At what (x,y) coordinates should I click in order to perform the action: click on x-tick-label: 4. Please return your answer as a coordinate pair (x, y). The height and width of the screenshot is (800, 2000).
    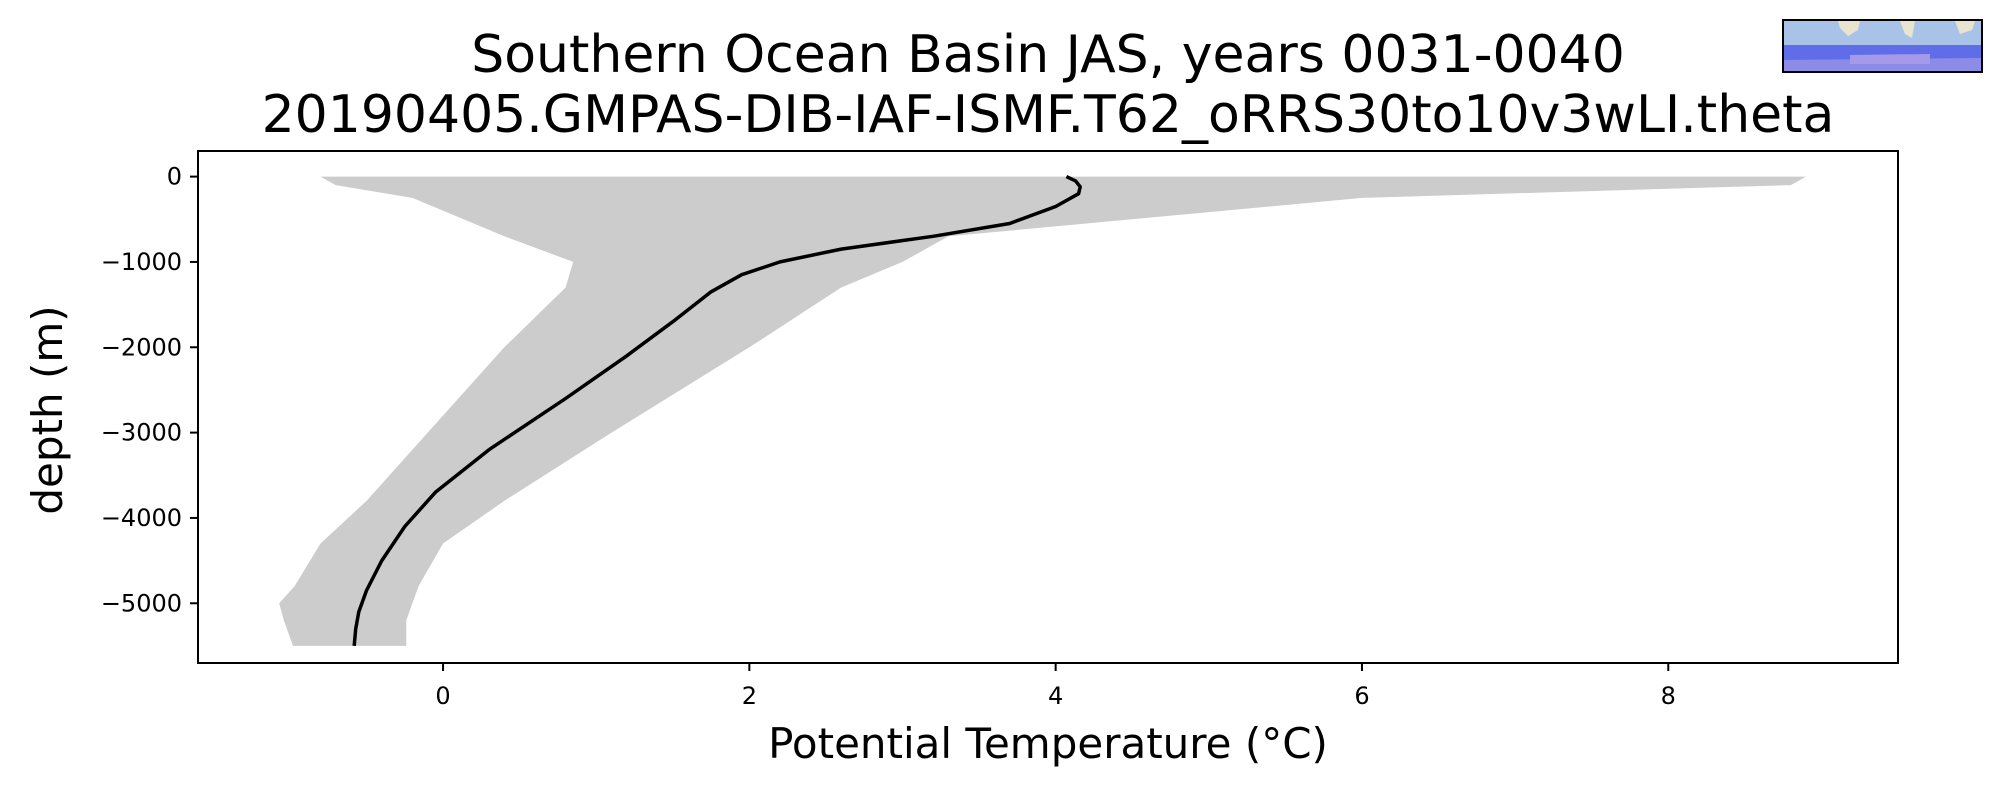
    Looking at the image, I should click on (1055, 696).